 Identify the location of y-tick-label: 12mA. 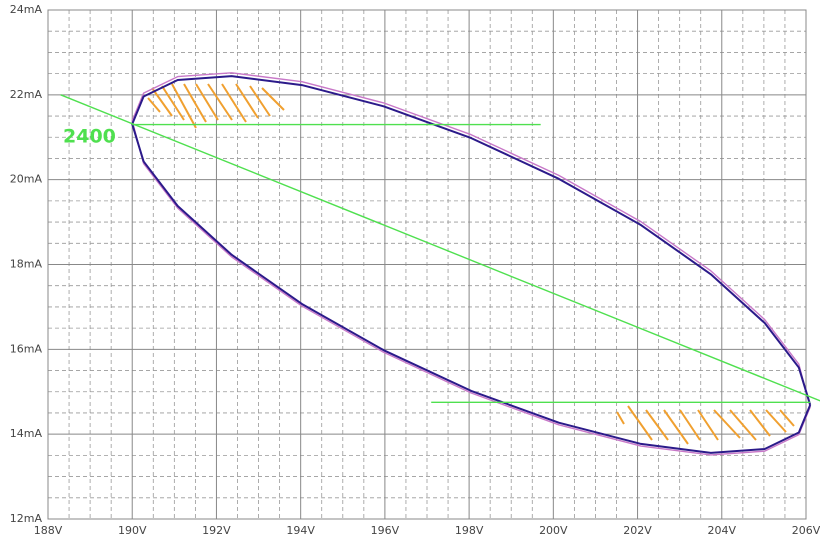
(26, 518).